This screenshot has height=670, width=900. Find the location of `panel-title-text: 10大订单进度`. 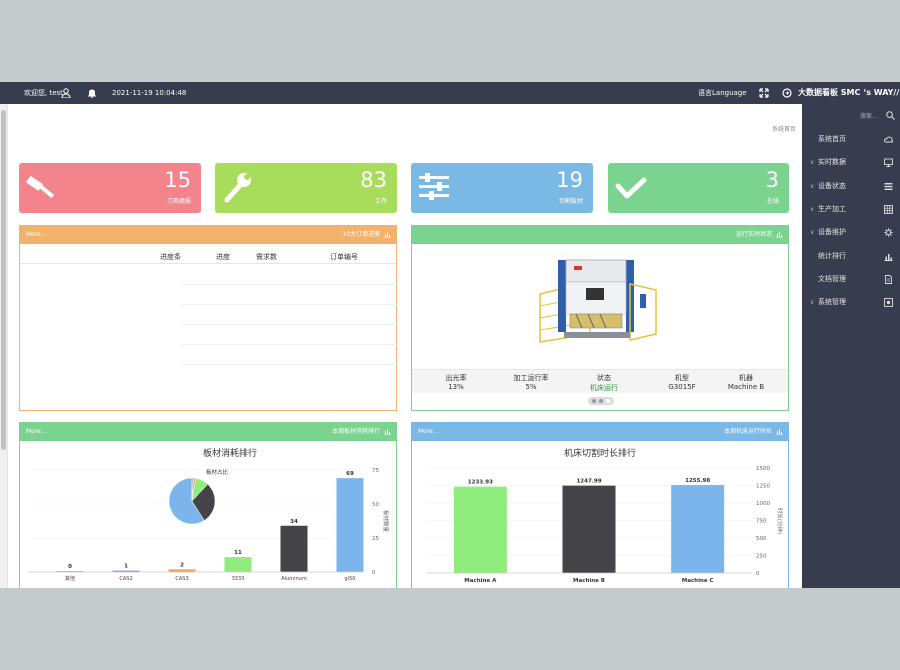

panel-title-text: 10大订单进度 is located at coordinates (361, 234).